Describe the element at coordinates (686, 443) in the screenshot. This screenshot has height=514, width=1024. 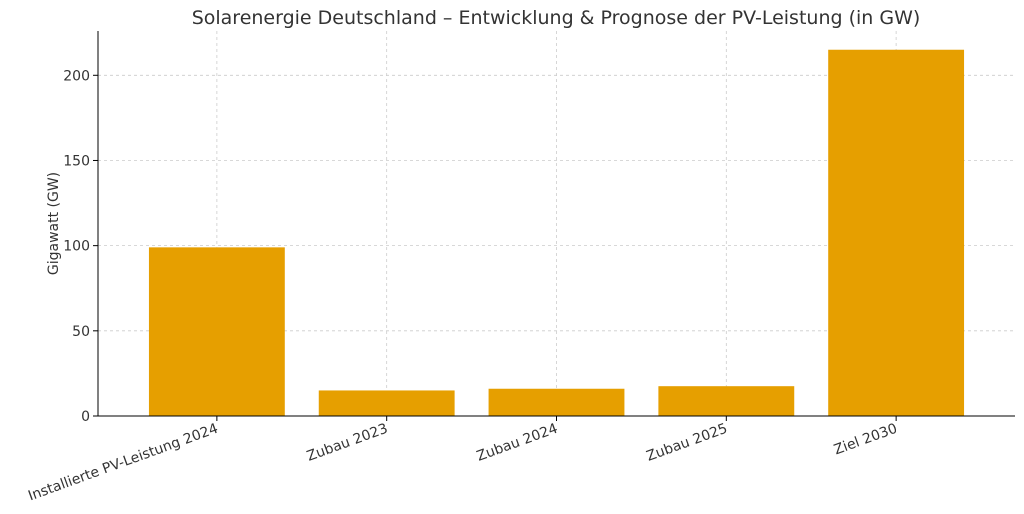
I see `x-tick-label: Zubau 2025` at that location.